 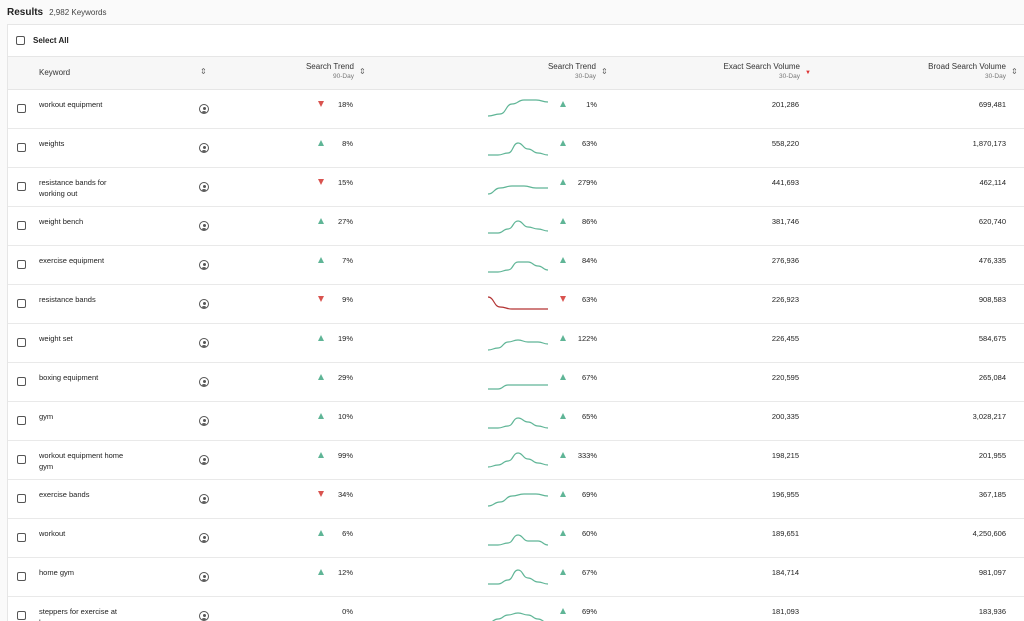 What do you see at coordinates (78, 614) in the screenshot?
I see `keyword-cell: steppers for exercise at home` at bounding box center [78, 614].